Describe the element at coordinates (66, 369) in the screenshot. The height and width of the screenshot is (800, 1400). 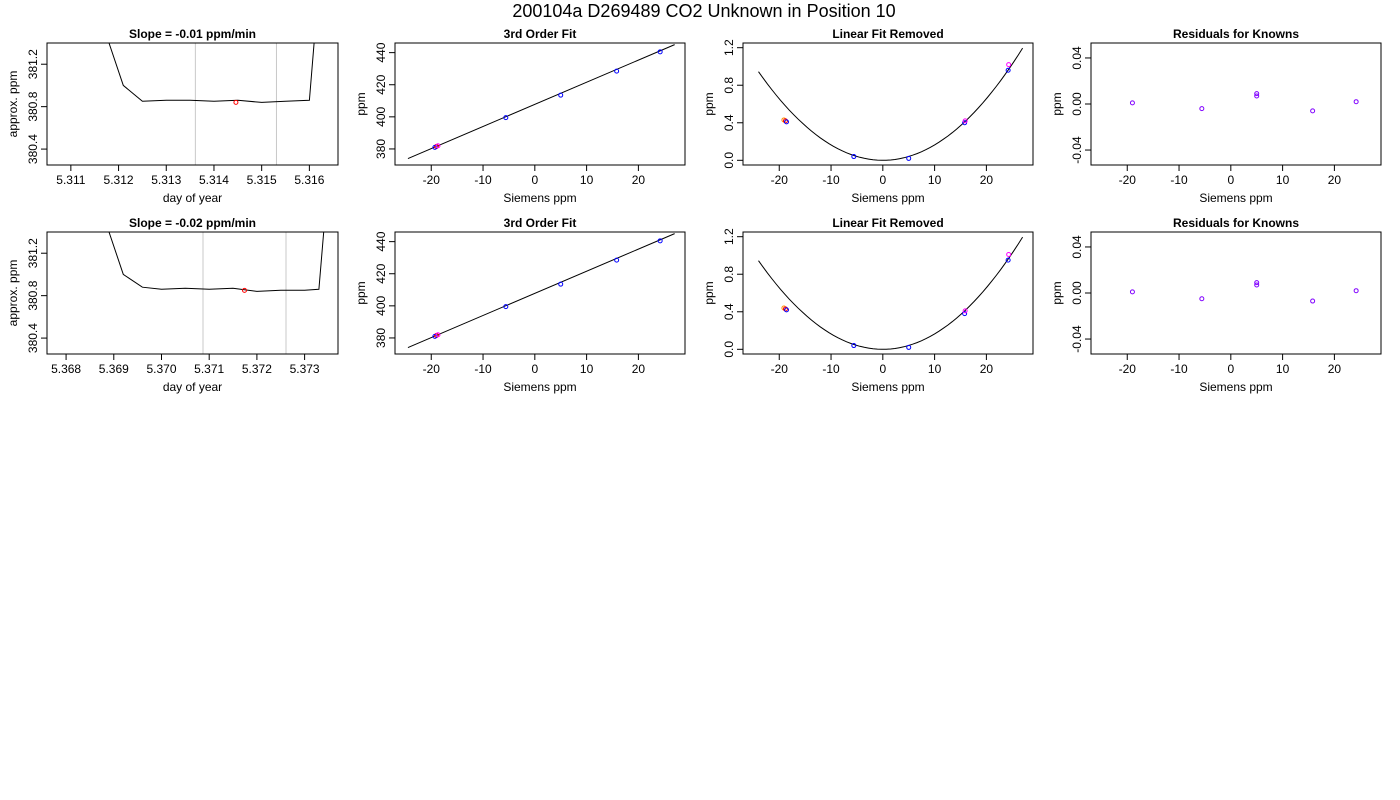
I see `x-tick-label: 5.368` at that location.